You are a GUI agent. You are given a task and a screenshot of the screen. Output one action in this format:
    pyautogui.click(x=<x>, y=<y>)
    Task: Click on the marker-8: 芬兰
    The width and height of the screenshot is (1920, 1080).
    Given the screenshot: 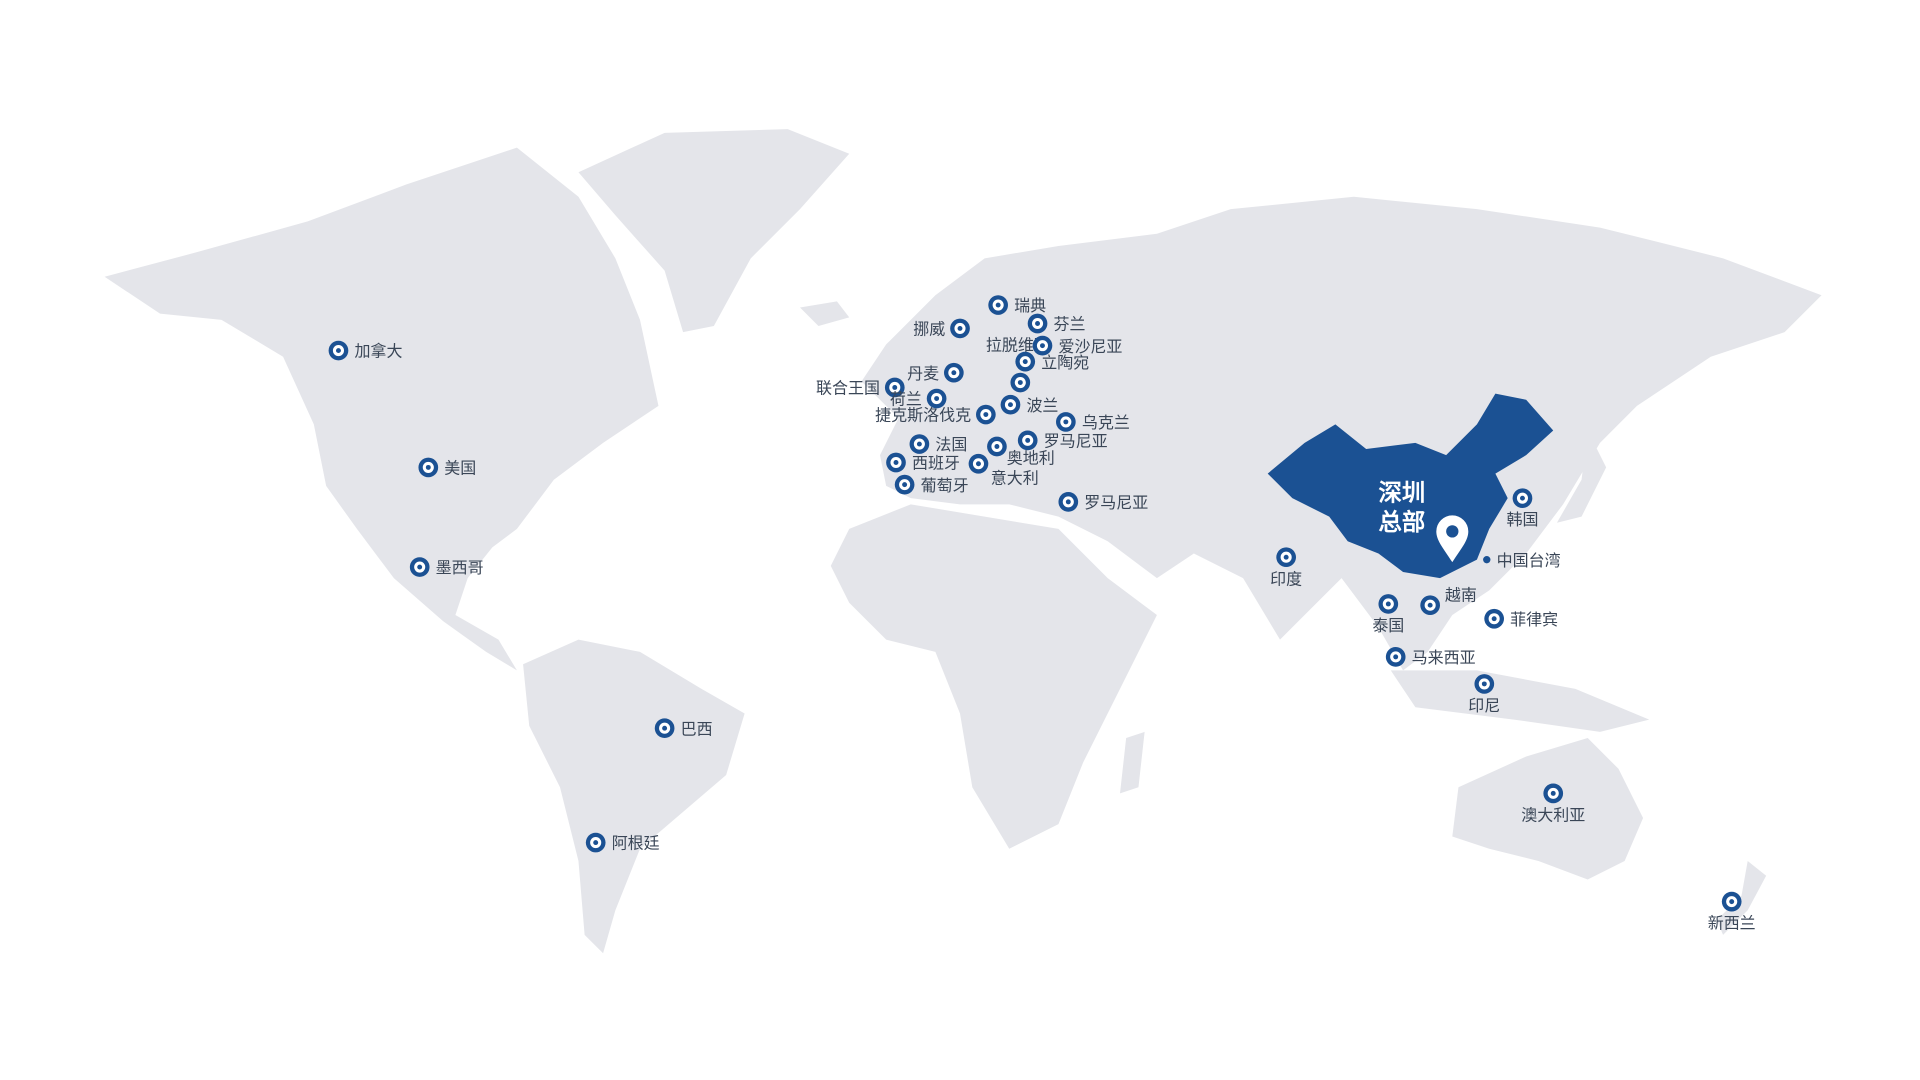 What is the action you would take?
    pyautogui.click(x=1056, y=323)
    